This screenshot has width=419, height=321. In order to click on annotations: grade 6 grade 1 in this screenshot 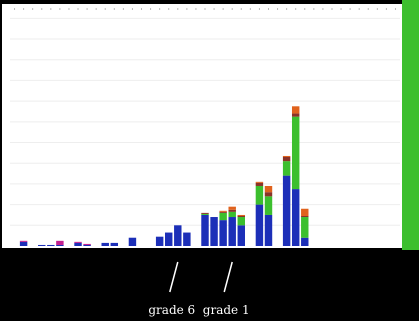, I will do `click(199, 289)`.